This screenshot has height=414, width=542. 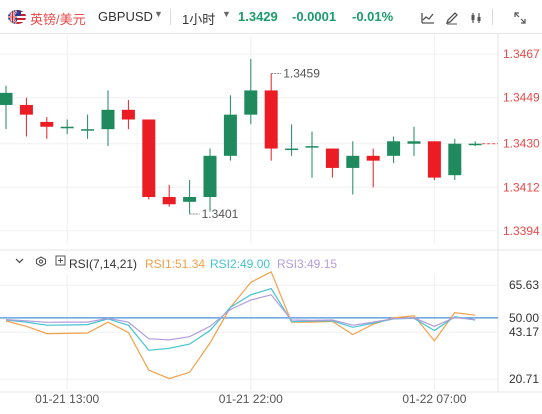 What do you see at coordinates (373, 16) in the screenshot?
I see `price-change-percent: -0.01%` at bounding box center [373, 16].